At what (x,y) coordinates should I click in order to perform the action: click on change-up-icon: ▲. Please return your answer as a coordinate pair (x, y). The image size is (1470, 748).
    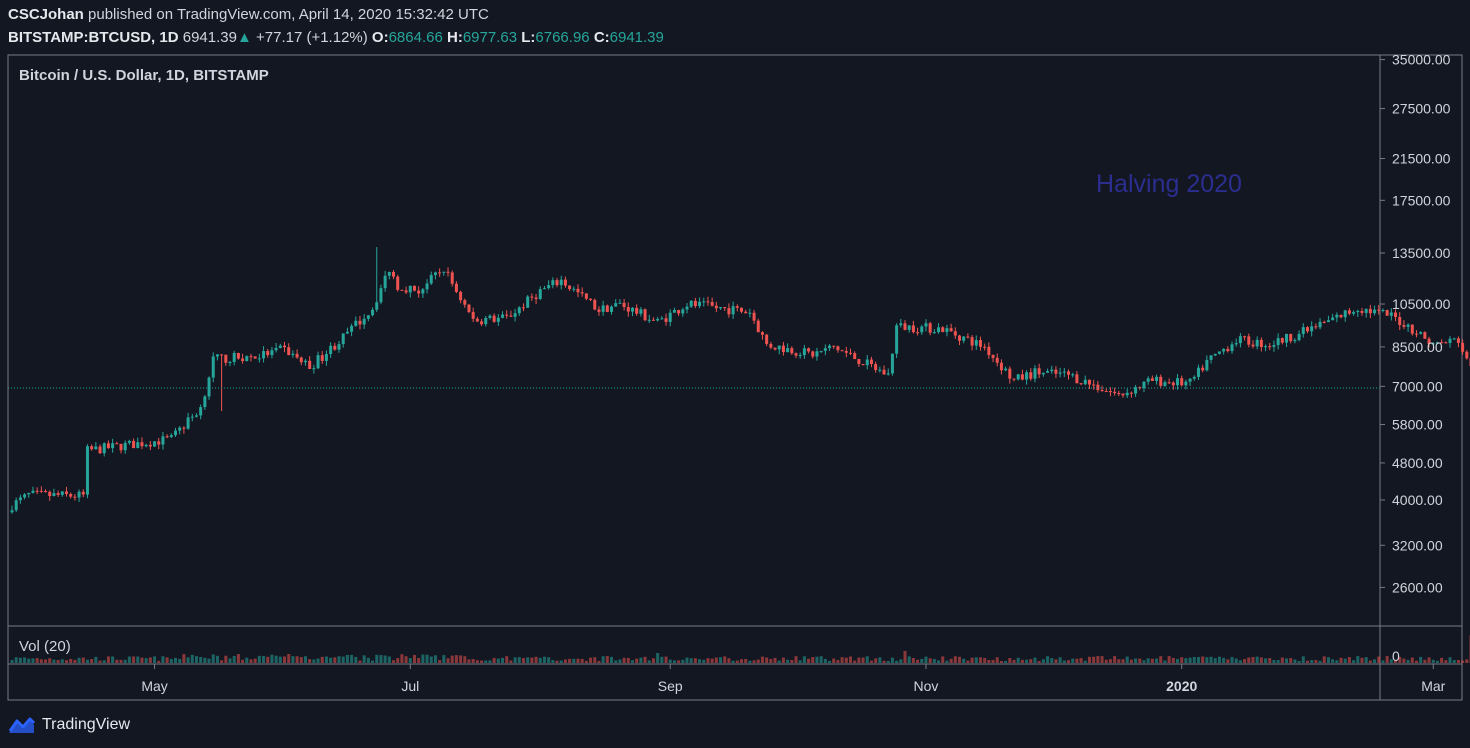
    Looking at the image, I should click on (244, 37).